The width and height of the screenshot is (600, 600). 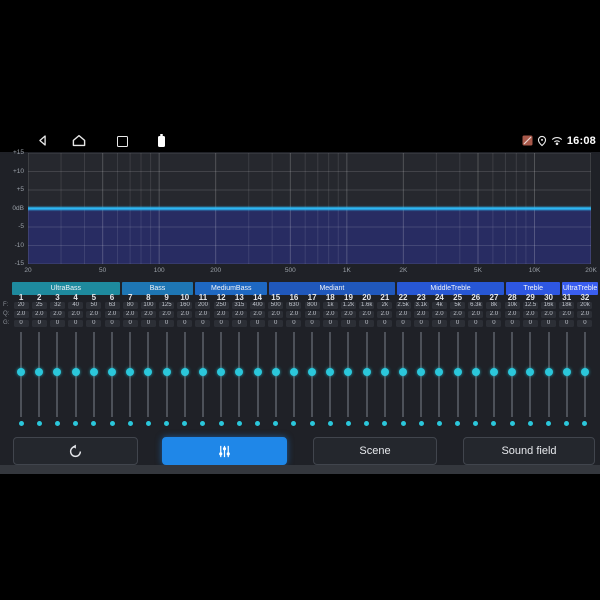 What do you see at coordinates (458, 380) in the screenshot?
I see `gain-slider-ch25` at bounding box center [458, 380].